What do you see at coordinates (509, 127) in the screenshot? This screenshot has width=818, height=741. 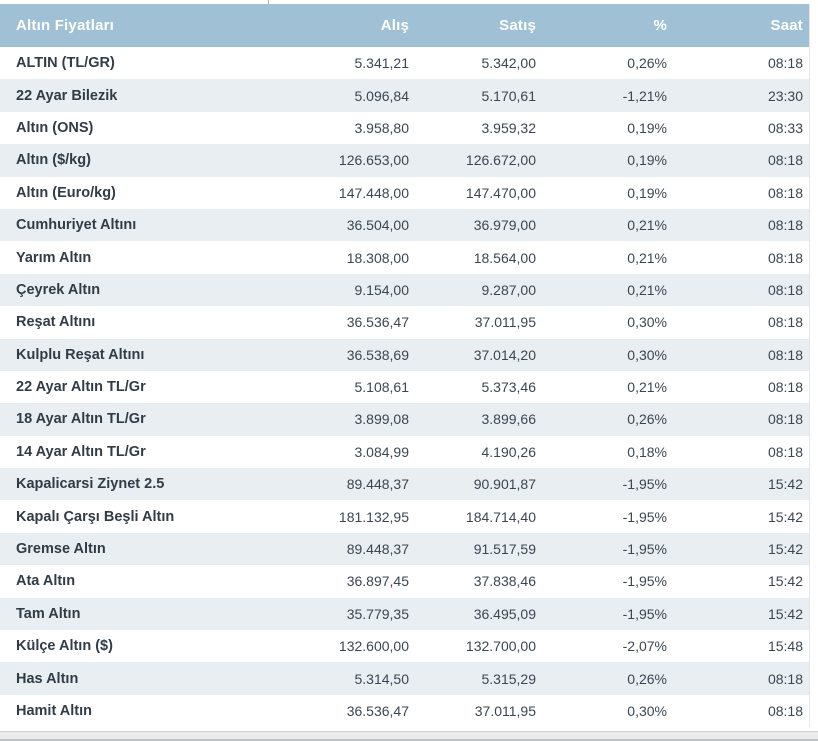 I see `sell-price: 3.959,32` at bounding box center [509, 127].